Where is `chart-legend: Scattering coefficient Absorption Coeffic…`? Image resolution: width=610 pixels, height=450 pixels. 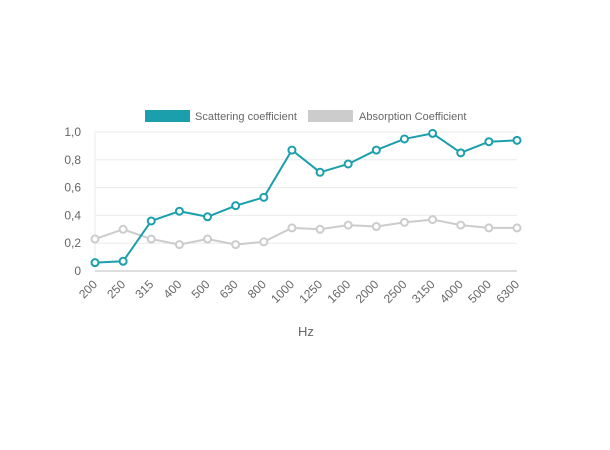
chart-legend: Scattering coefficient Absorption Coeffic… is located at coordinates (305, 116).